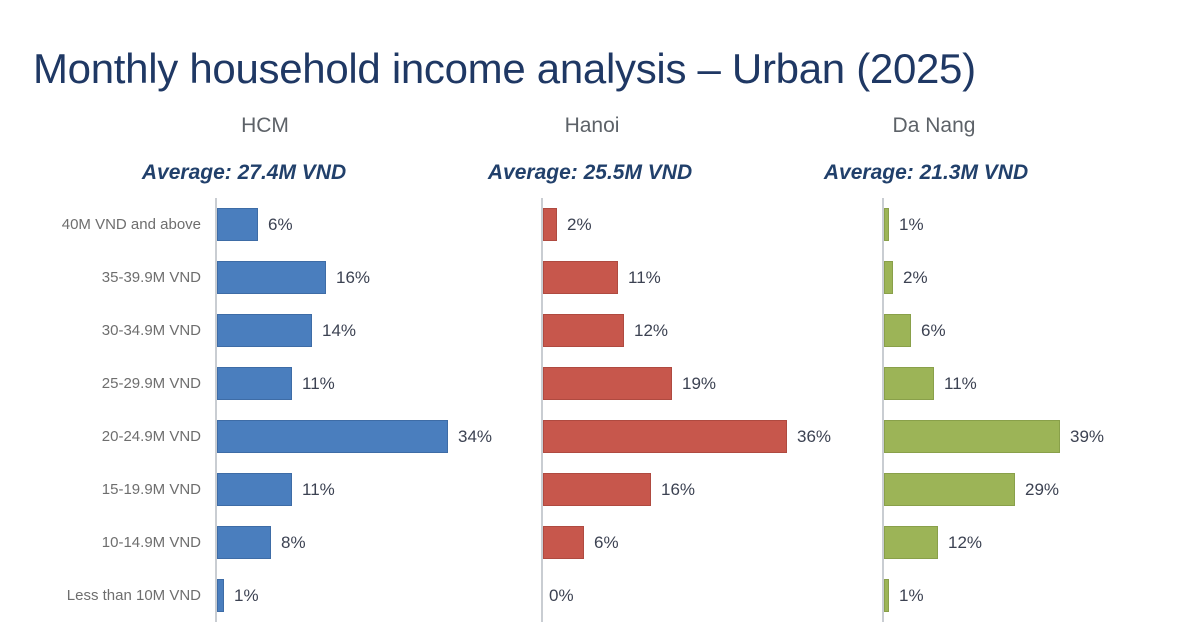  What do you see at coordinates (131, 224) in the screenshot?
I see `category-label: 40M VND and above` at bounding box center [131, 224].